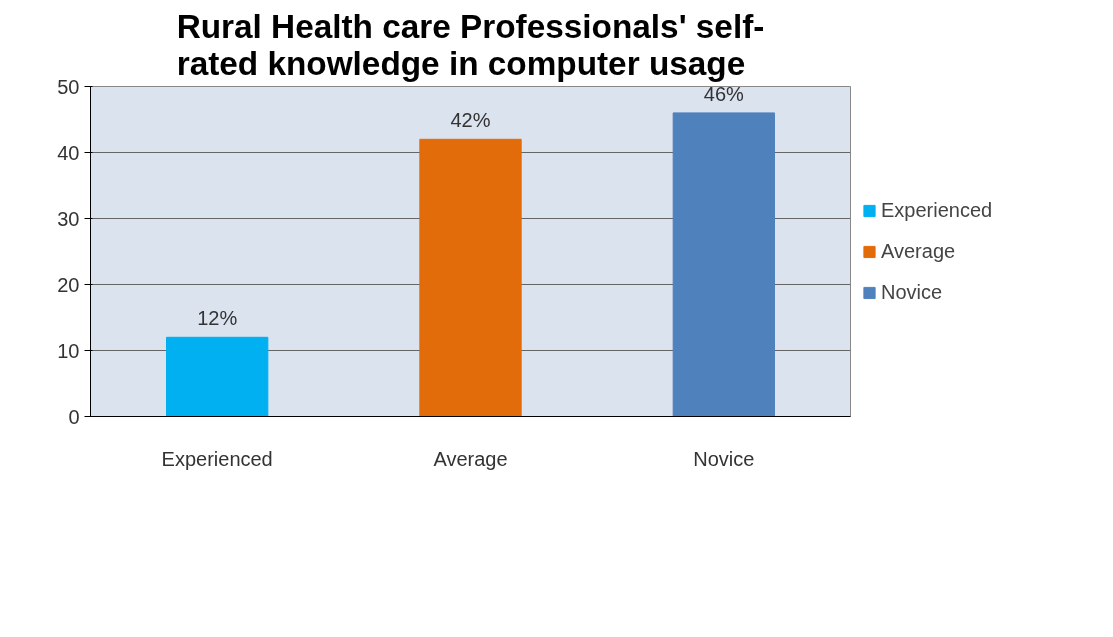 This screenshot has width=1113, height=637. I want to click on y-tick-label: 40, so click(68, 152).